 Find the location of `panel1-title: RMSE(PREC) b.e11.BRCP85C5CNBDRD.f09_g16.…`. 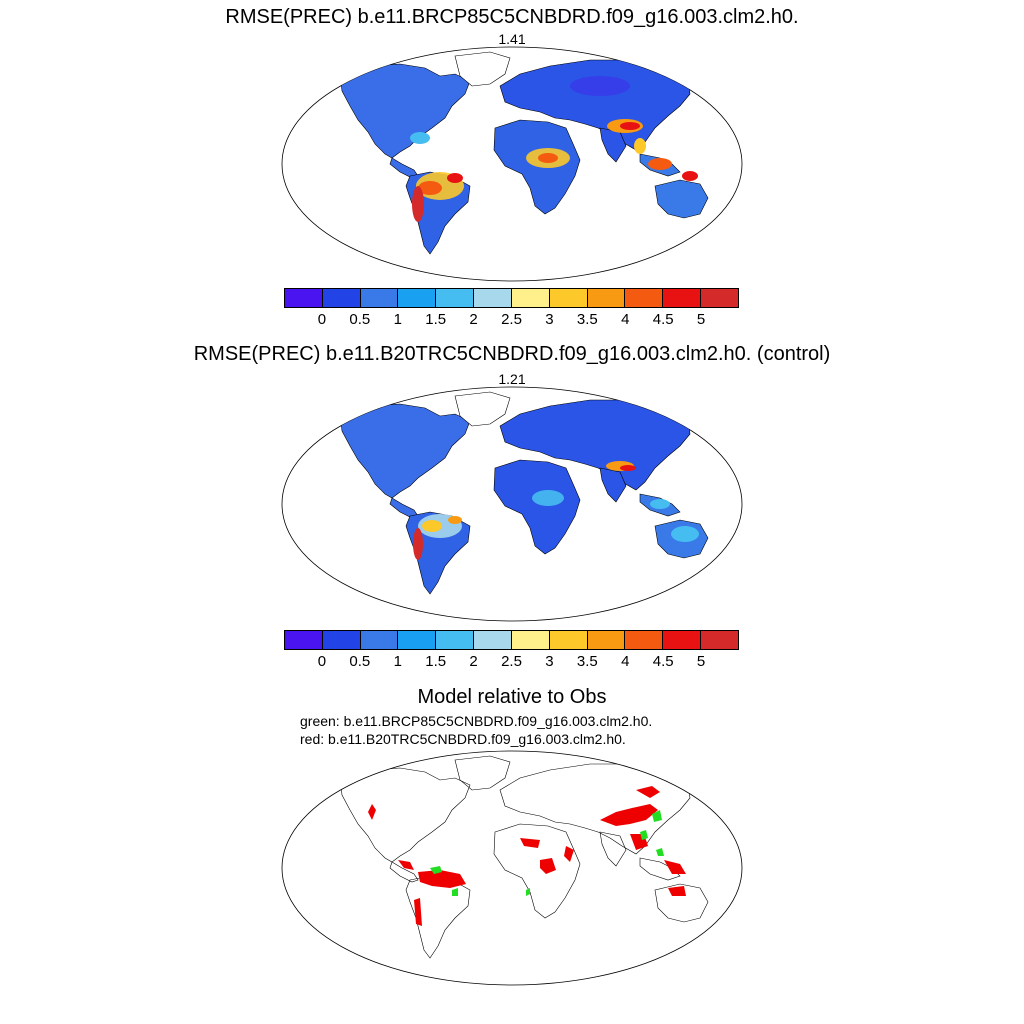

panel1-title: RMSE(PREC) b.e11.BRCP85C5CNBDRD.f09_g16.… is located at coordinates (512, 17).